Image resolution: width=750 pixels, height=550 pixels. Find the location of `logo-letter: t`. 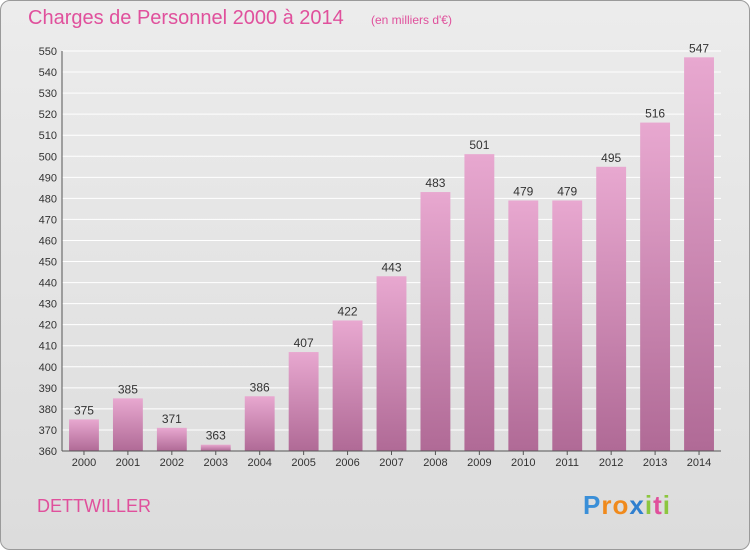

logo-letter: t is located at coordinates (658, 505).